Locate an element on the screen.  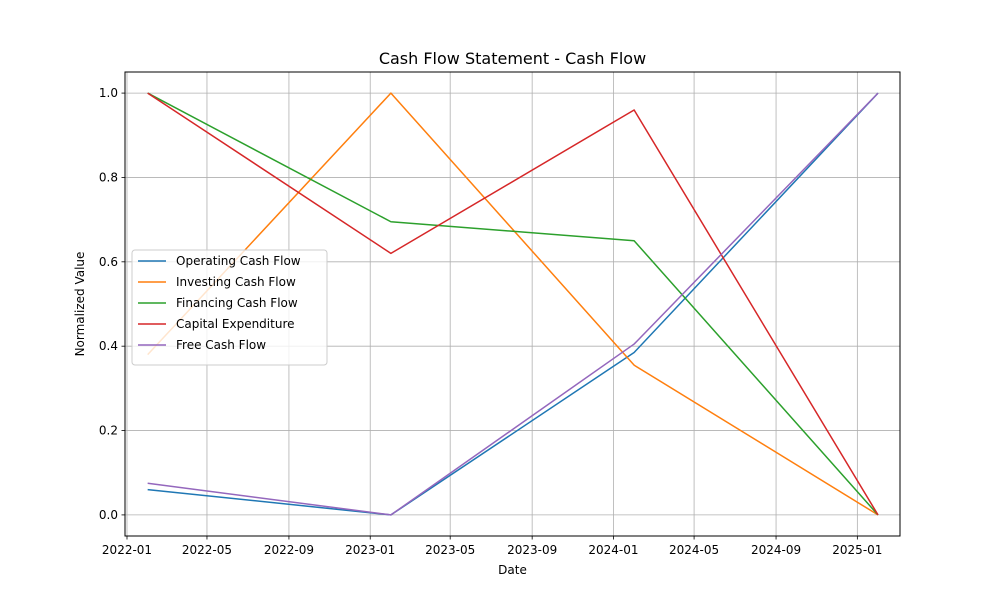
legend-label: Financing Cash Flow is located at coordinates (237, 303).